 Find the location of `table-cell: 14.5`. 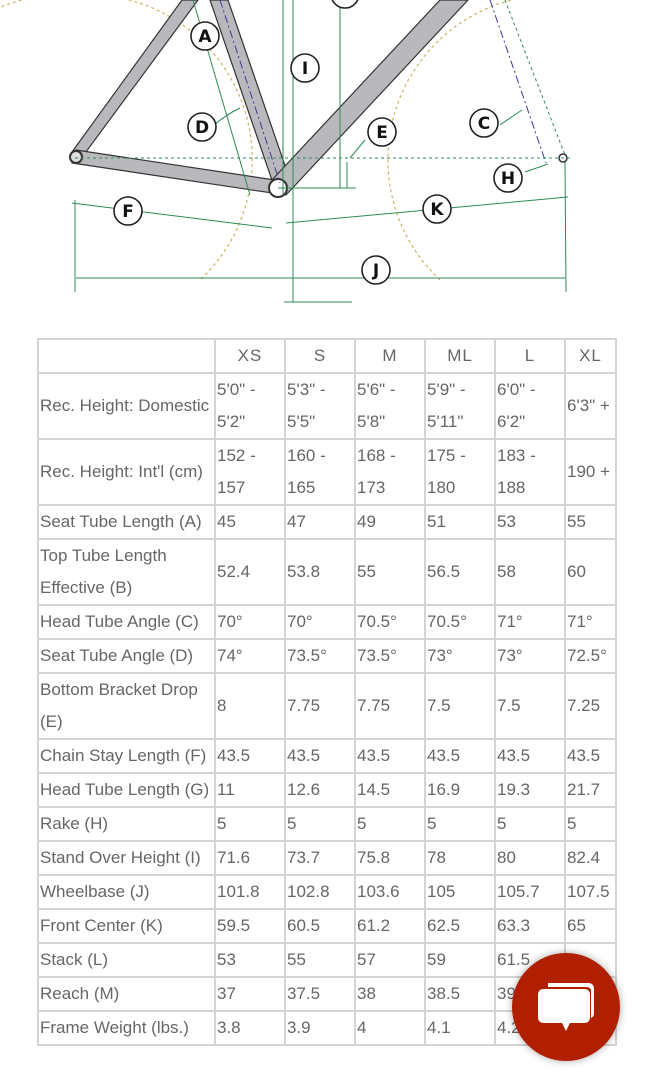

table-cell: 14.5 is located at coordinates (390, 790).